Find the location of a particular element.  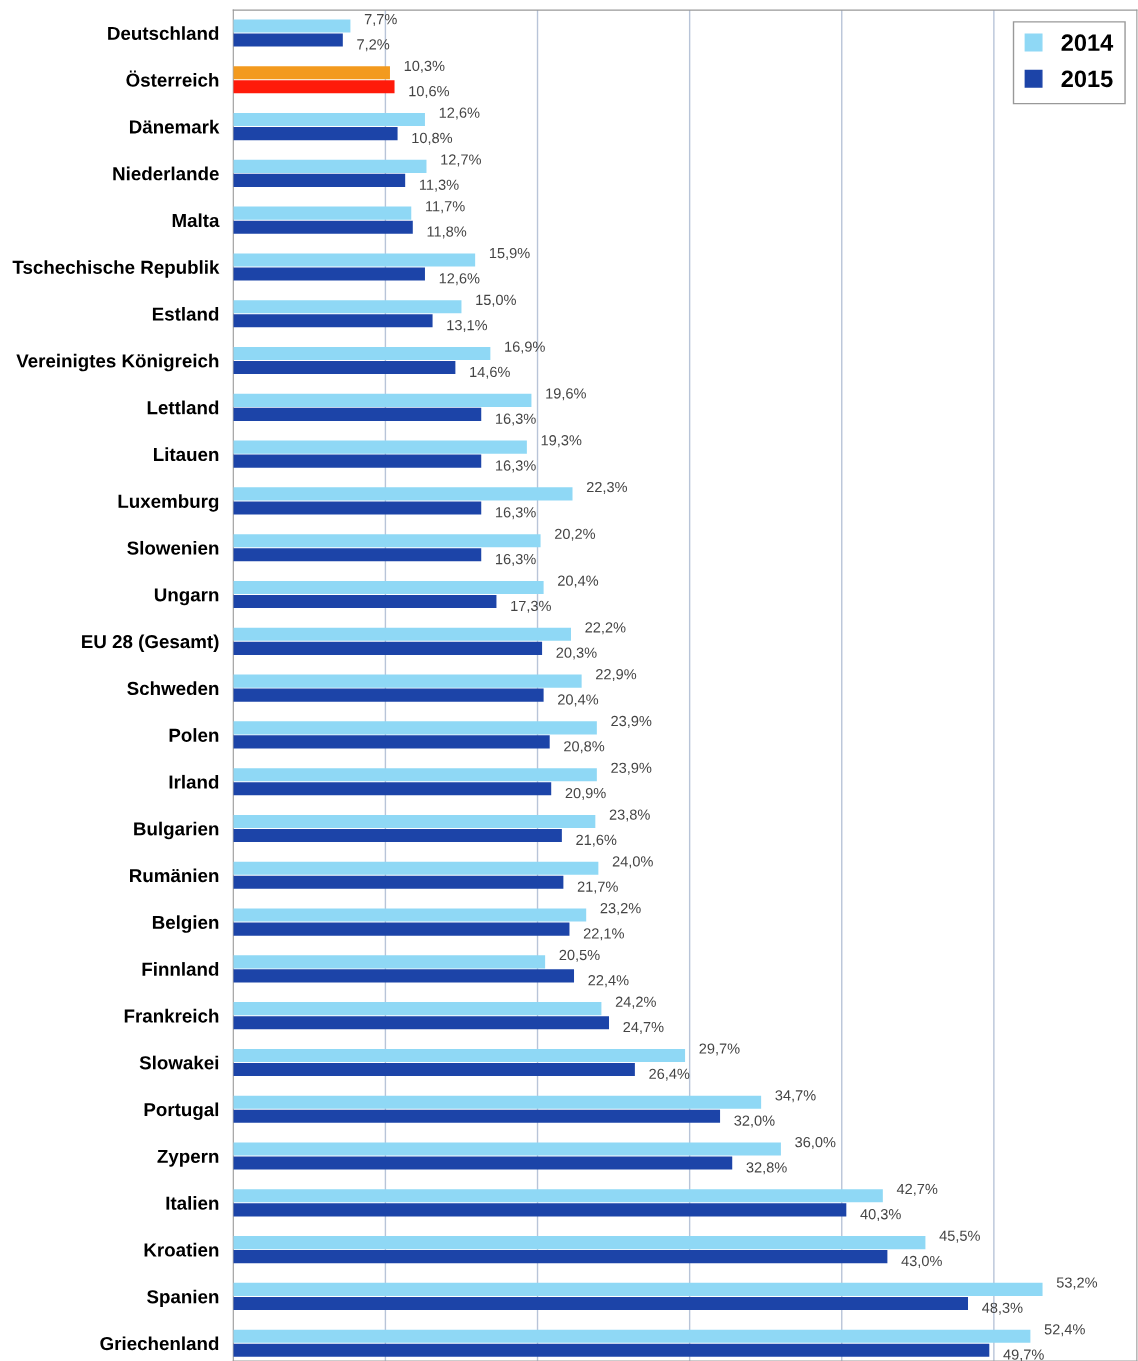

legend-label: 2014 is located at coordinates (1087, 43).